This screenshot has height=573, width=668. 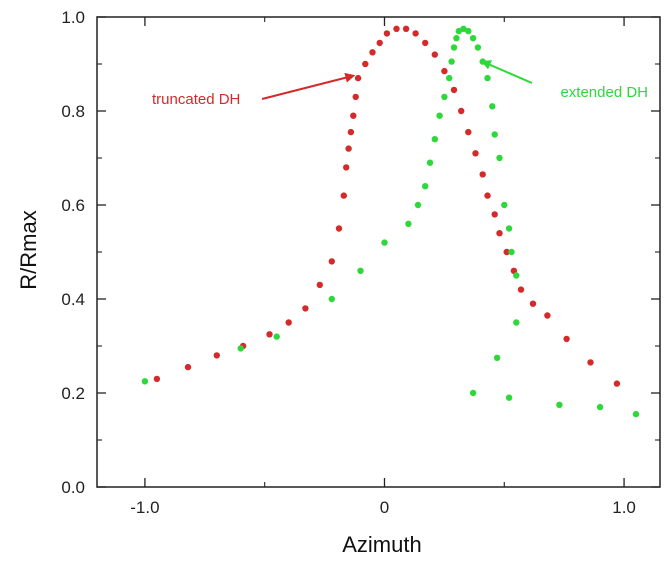 I want to click on y-tick-label: 1.0, so click(x=73, y=17).